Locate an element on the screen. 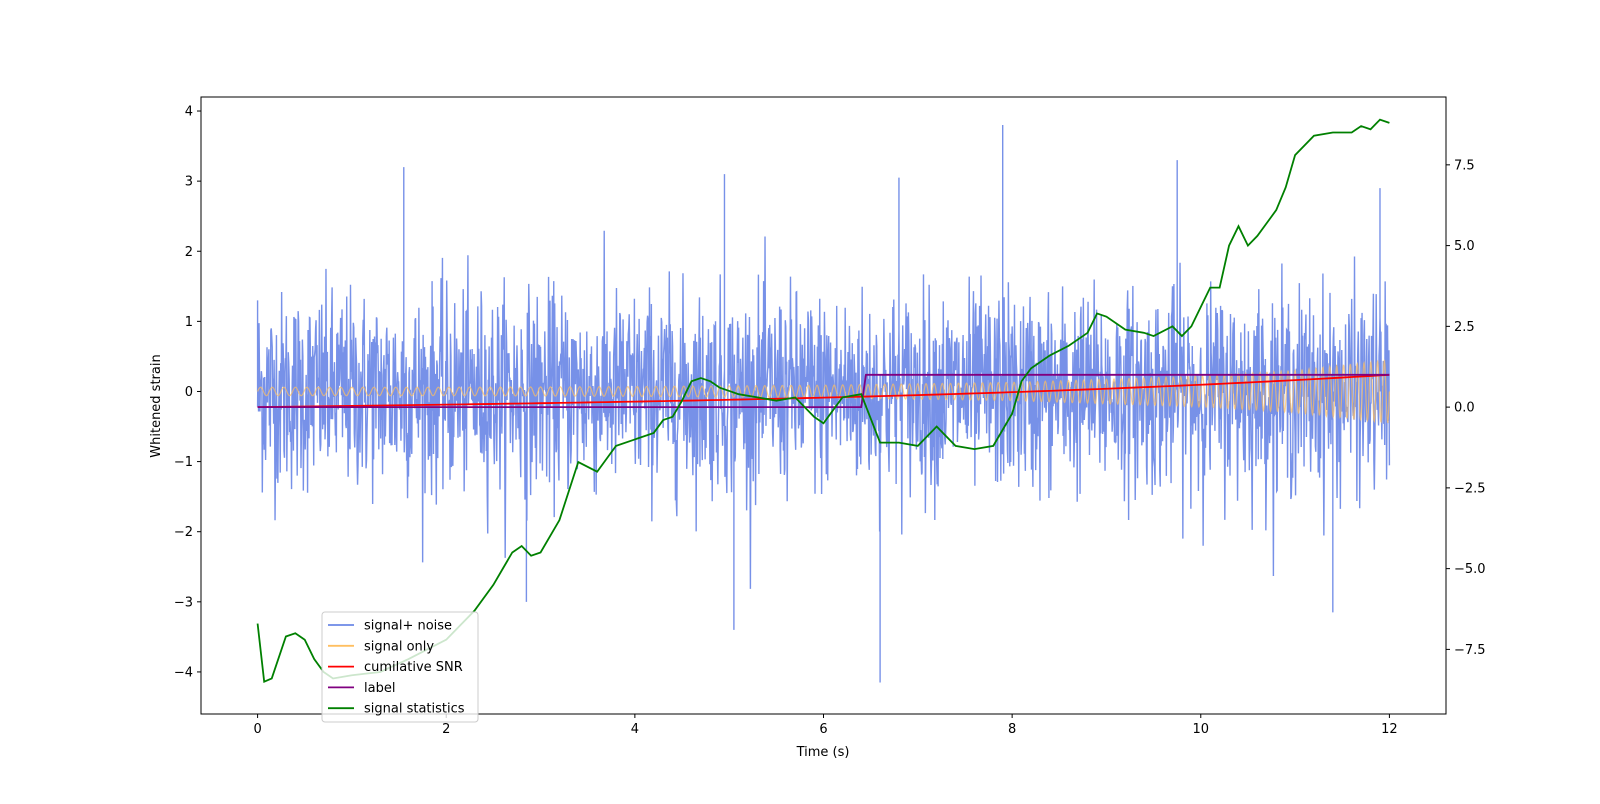  y-tick-label: −3 is located at coordinates (183, 602).